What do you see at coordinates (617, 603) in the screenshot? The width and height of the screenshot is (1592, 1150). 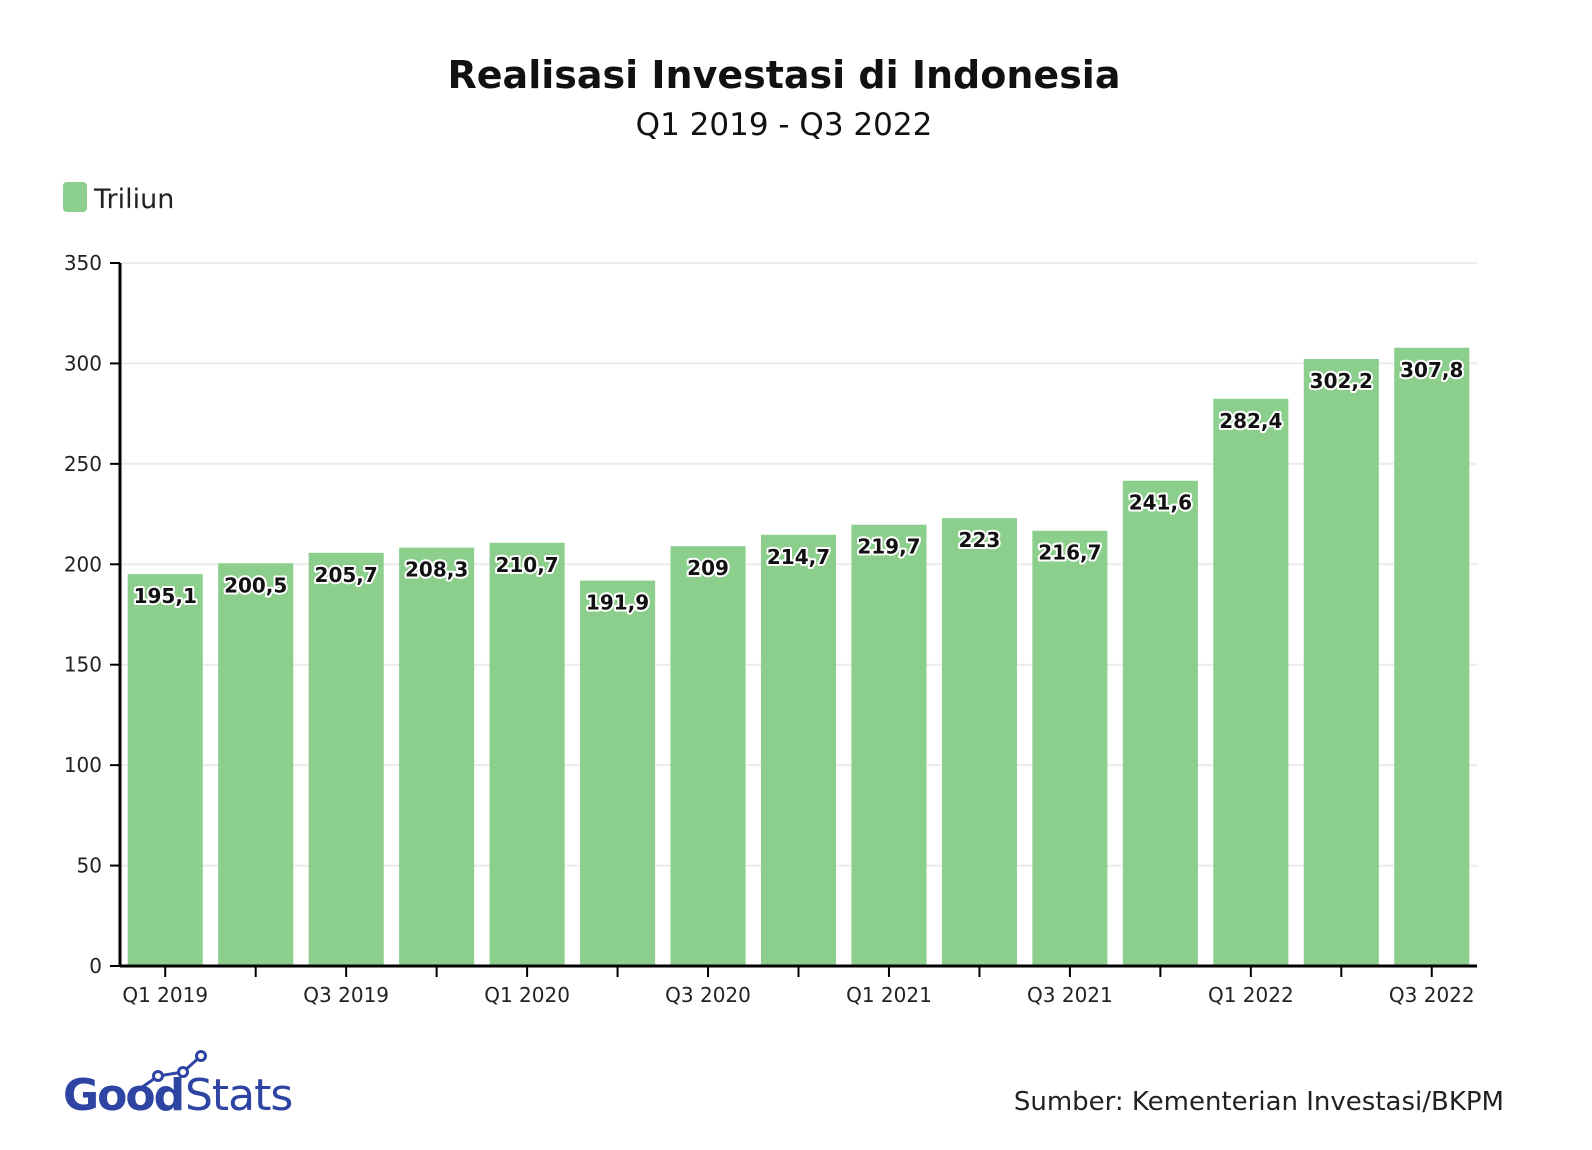 I see `data-label: 191,9` at bounding box center [617, 603].